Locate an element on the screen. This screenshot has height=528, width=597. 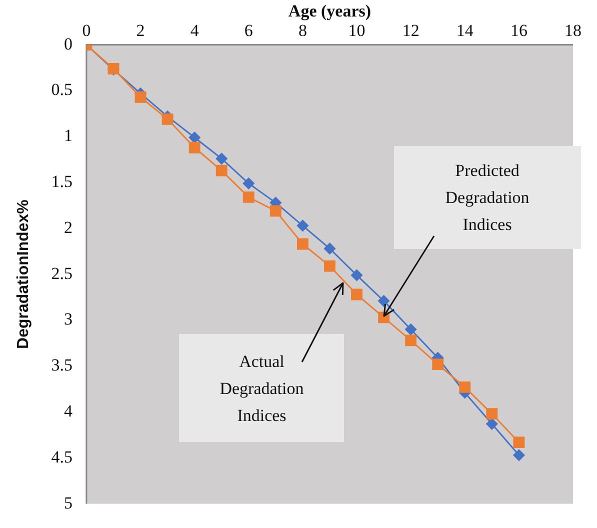
y-tick-label: 1 is located at coordinates (68, 136).